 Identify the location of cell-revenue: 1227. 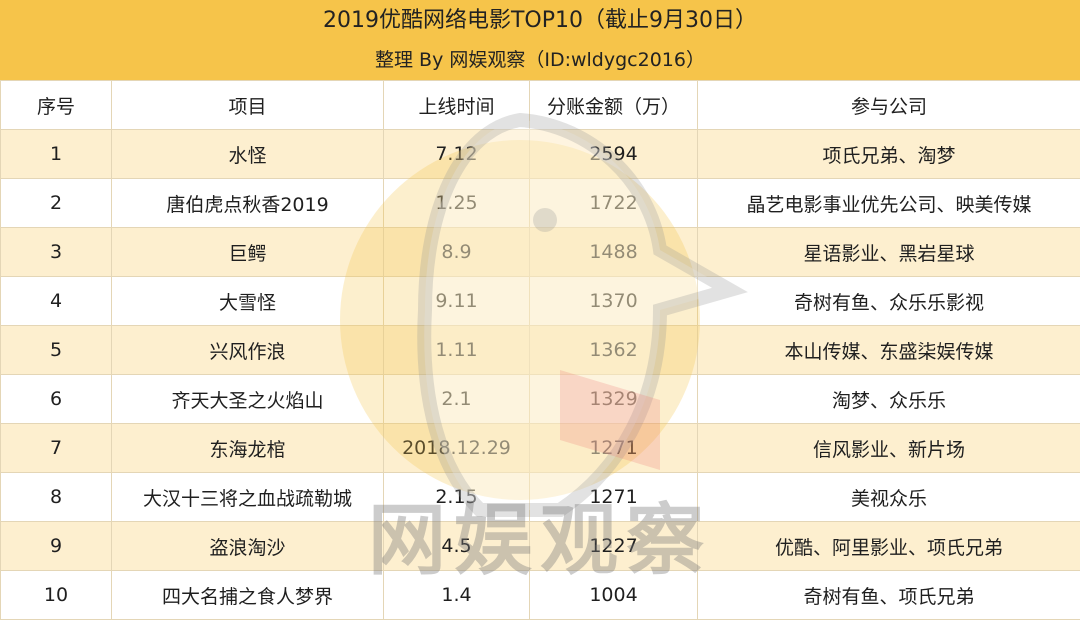
(613, 546).